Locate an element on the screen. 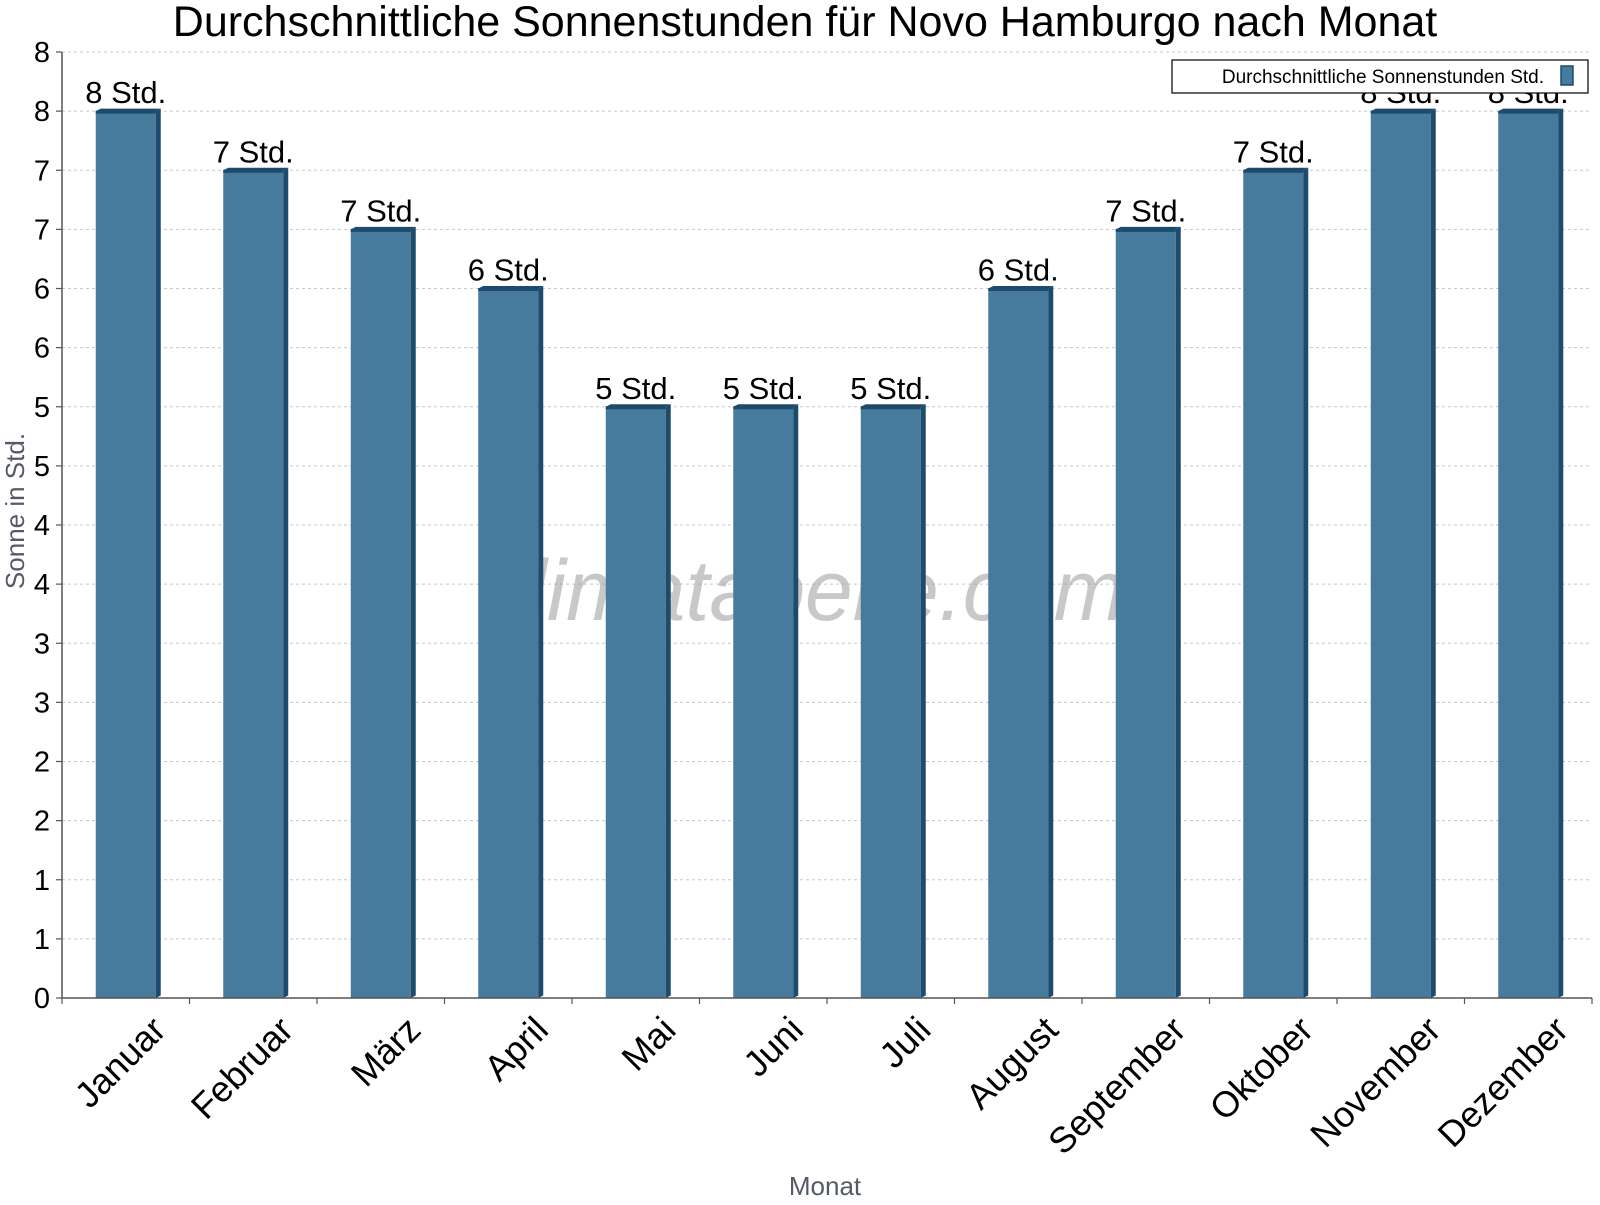 This screenshot has height=1205, width=1600. x-tick-label: September is located at coordinates (1117, 1086).